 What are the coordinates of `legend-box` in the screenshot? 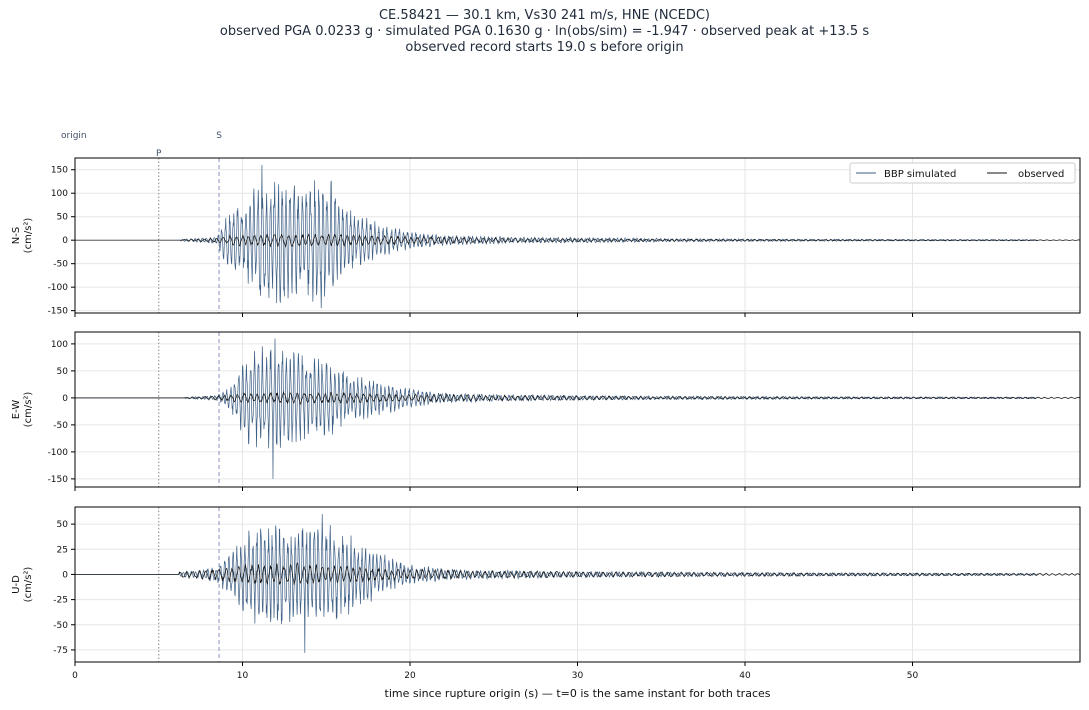 It's located at (962, 173).